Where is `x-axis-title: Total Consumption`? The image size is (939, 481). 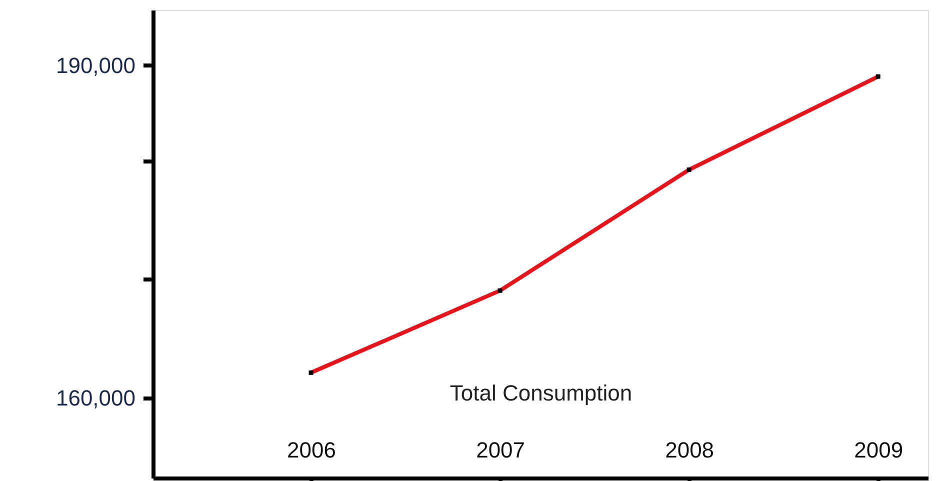 x-axis-title: Total Consumption is located at coordinates (541, 393).